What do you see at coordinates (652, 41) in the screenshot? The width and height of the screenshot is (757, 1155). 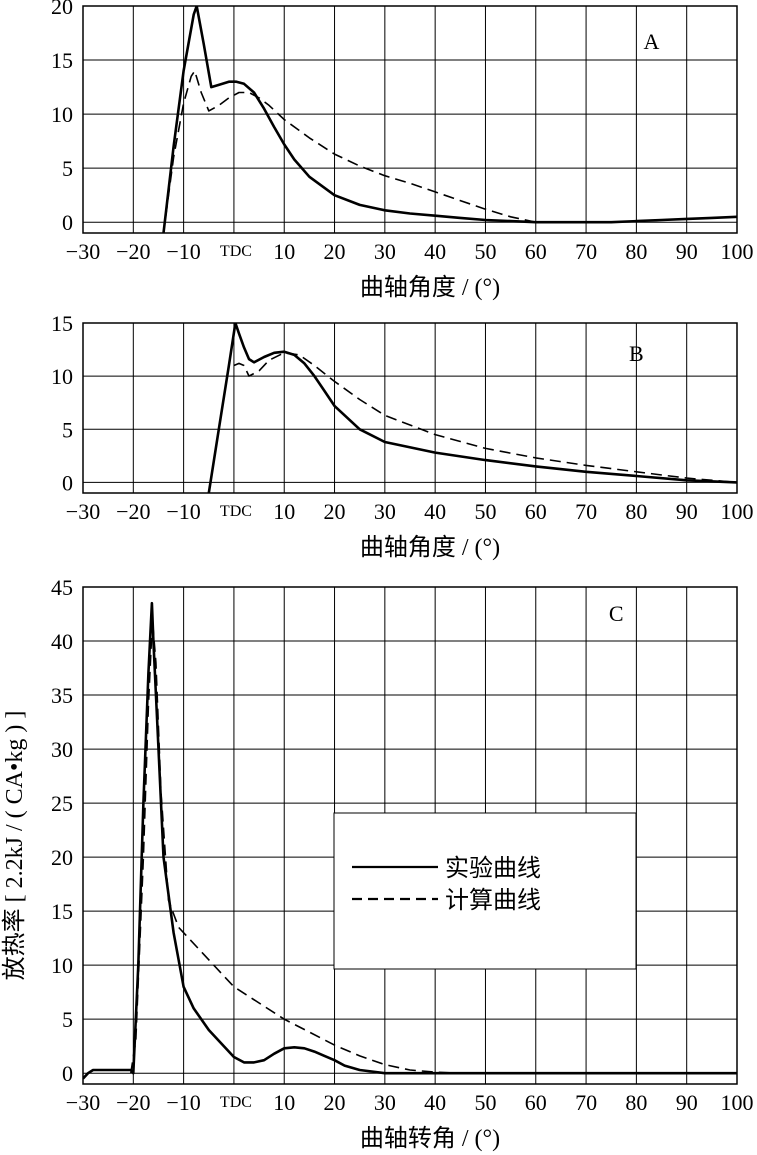 I see `panel-letter: A` at bounding box center [652, 41].